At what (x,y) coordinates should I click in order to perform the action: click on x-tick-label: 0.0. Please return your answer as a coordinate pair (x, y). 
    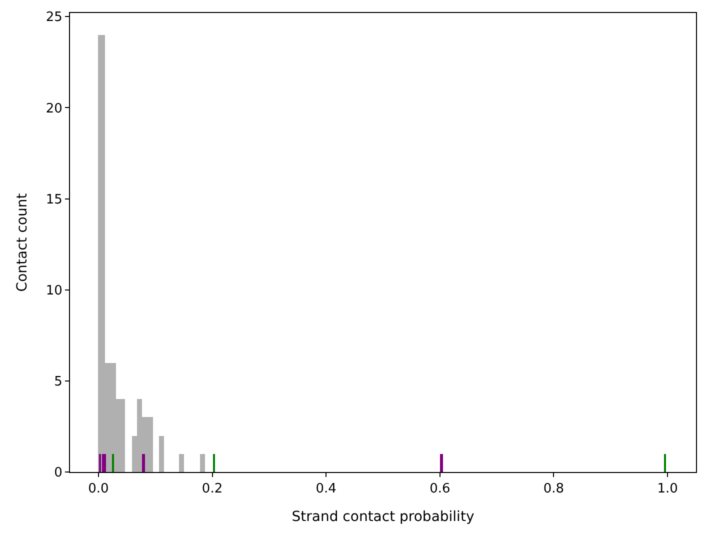
    Looking at the image, I should click on (98, 489).